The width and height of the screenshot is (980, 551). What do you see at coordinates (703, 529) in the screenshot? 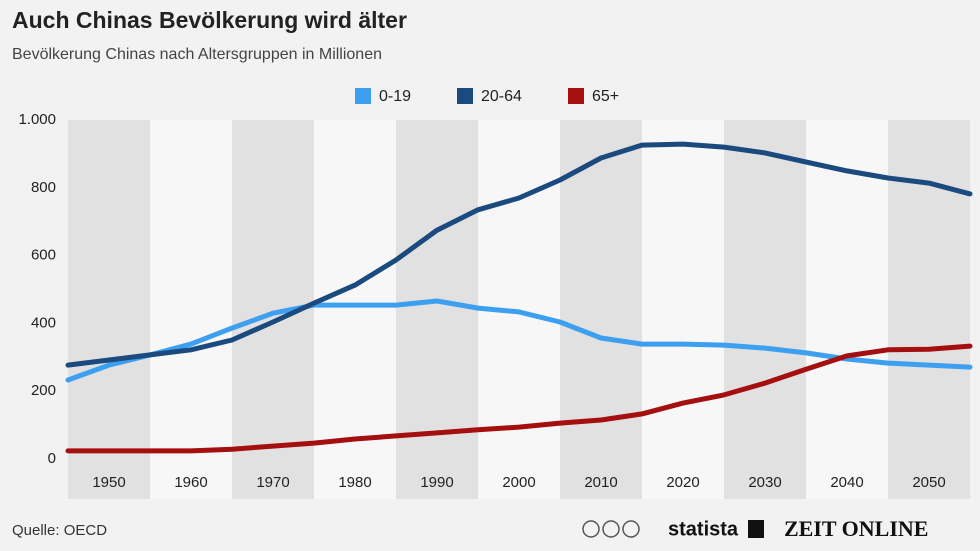
I see `brand: statista` at bounding box center [703, 529].